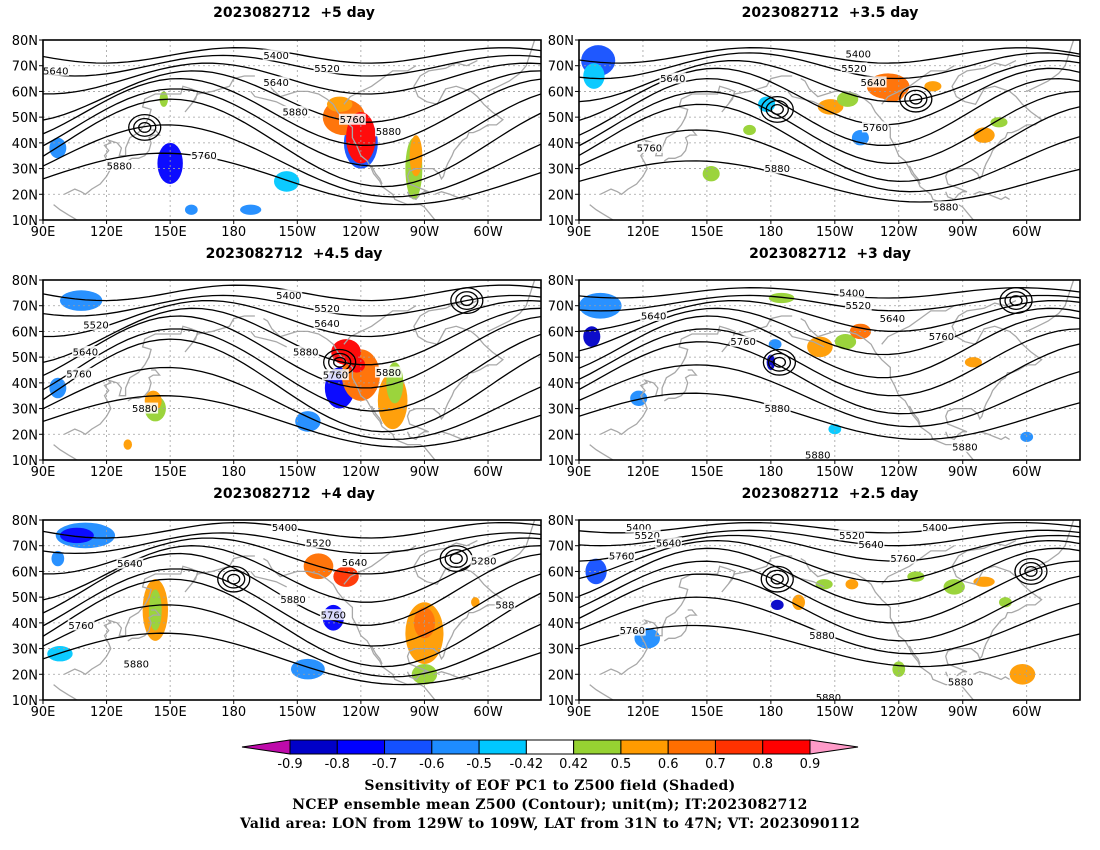 The image size is (1100, 850). I want to click on contour-label: 5520, so click(853, 69).